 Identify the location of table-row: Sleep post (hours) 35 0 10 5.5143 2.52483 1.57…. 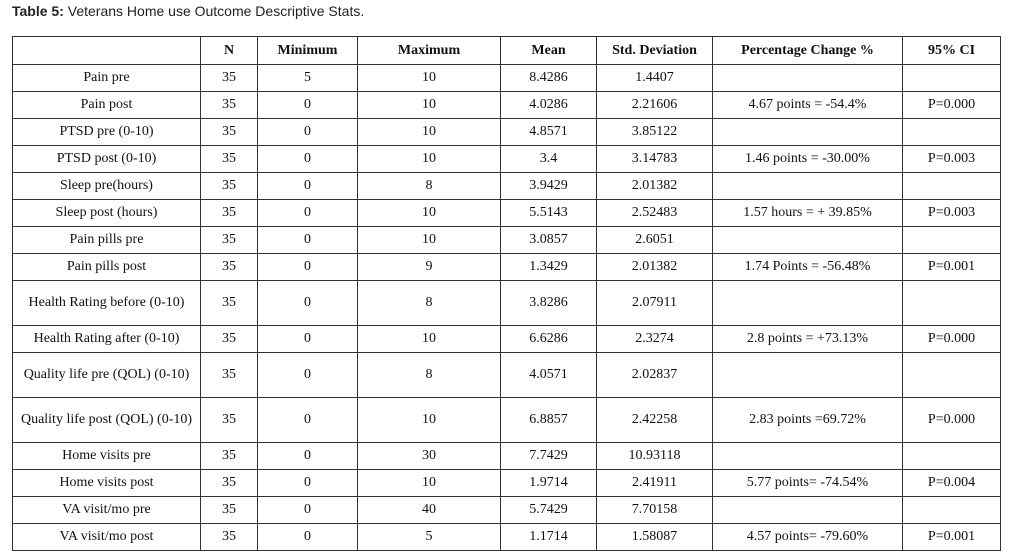
(506, 213).